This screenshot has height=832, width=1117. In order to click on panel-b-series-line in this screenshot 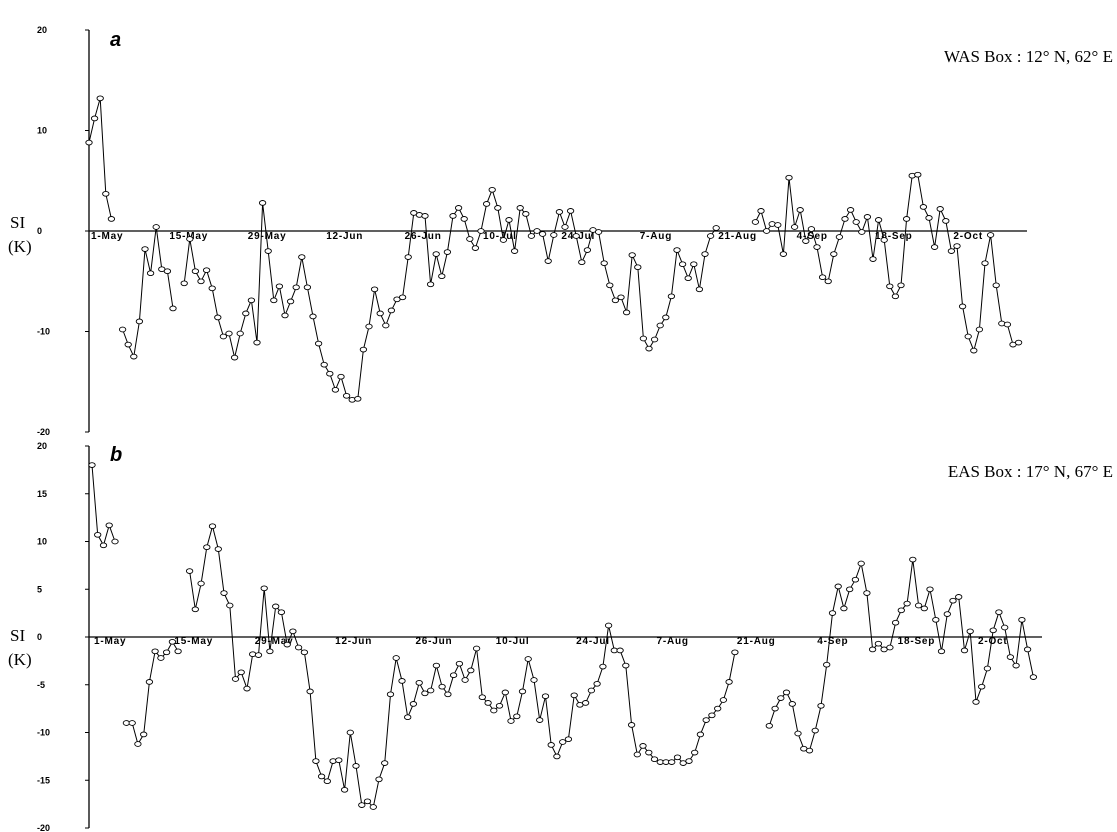, I will do `click(152, 693)`.